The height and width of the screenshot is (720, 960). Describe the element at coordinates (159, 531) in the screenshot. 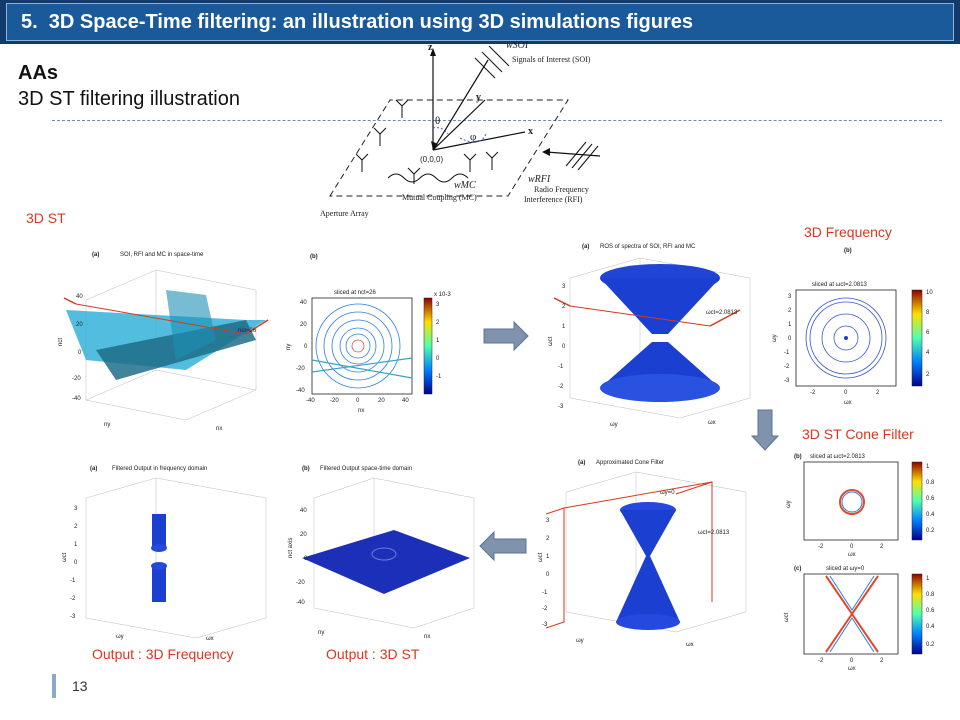

I see `fig5-top-blob` at that location.